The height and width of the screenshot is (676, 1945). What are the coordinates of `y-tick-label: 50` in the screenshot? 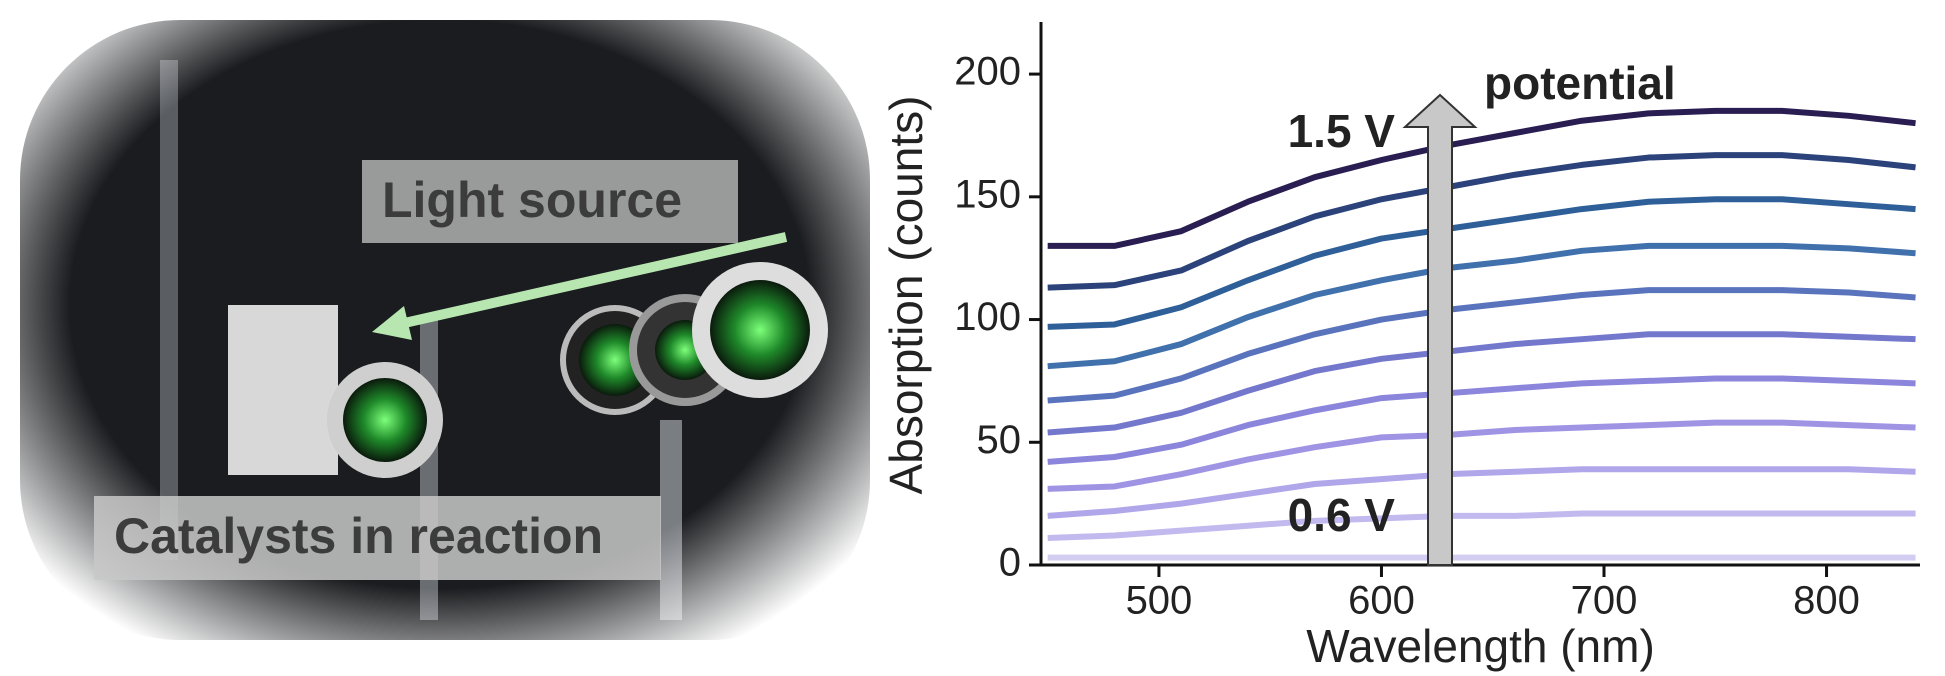 It's located at (999, 440).